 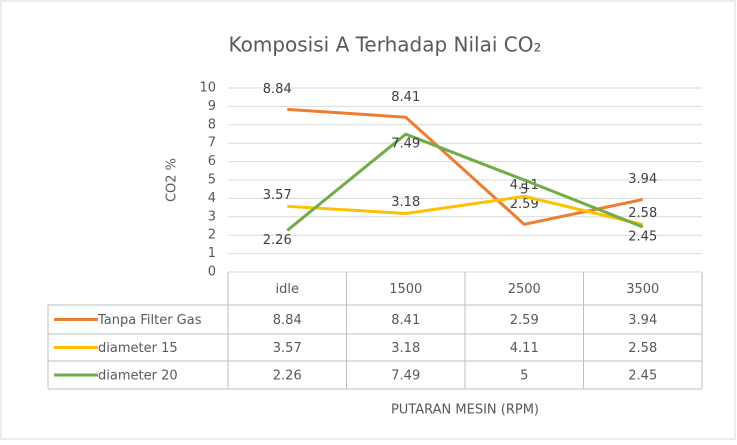 I want to click on table-cell: 2.58, so click(x=642, y=348).